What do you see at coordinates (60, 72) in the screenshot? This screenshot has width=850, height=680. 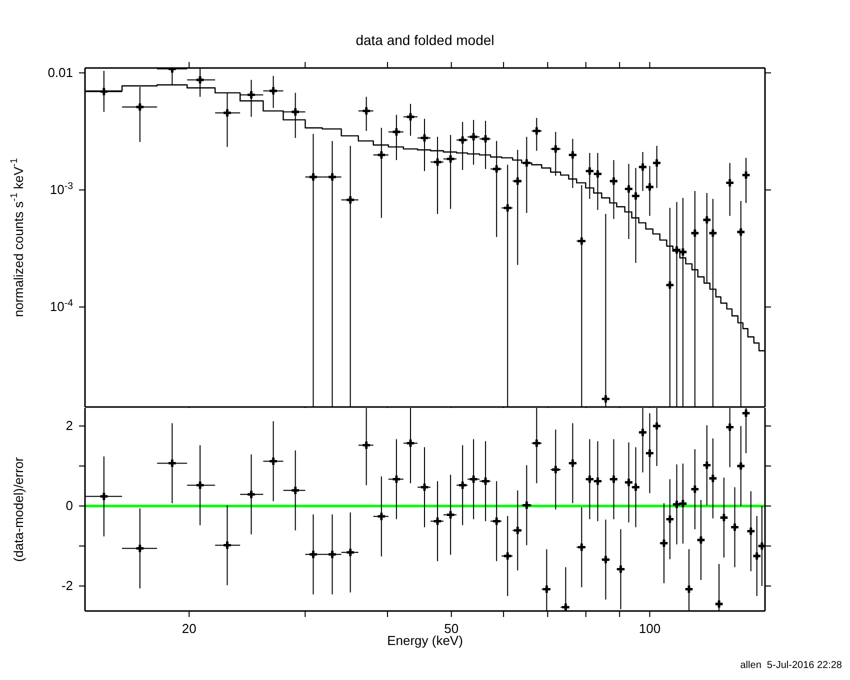 I see `y-tick-label: 0.01` at bounding box center [60, 72].